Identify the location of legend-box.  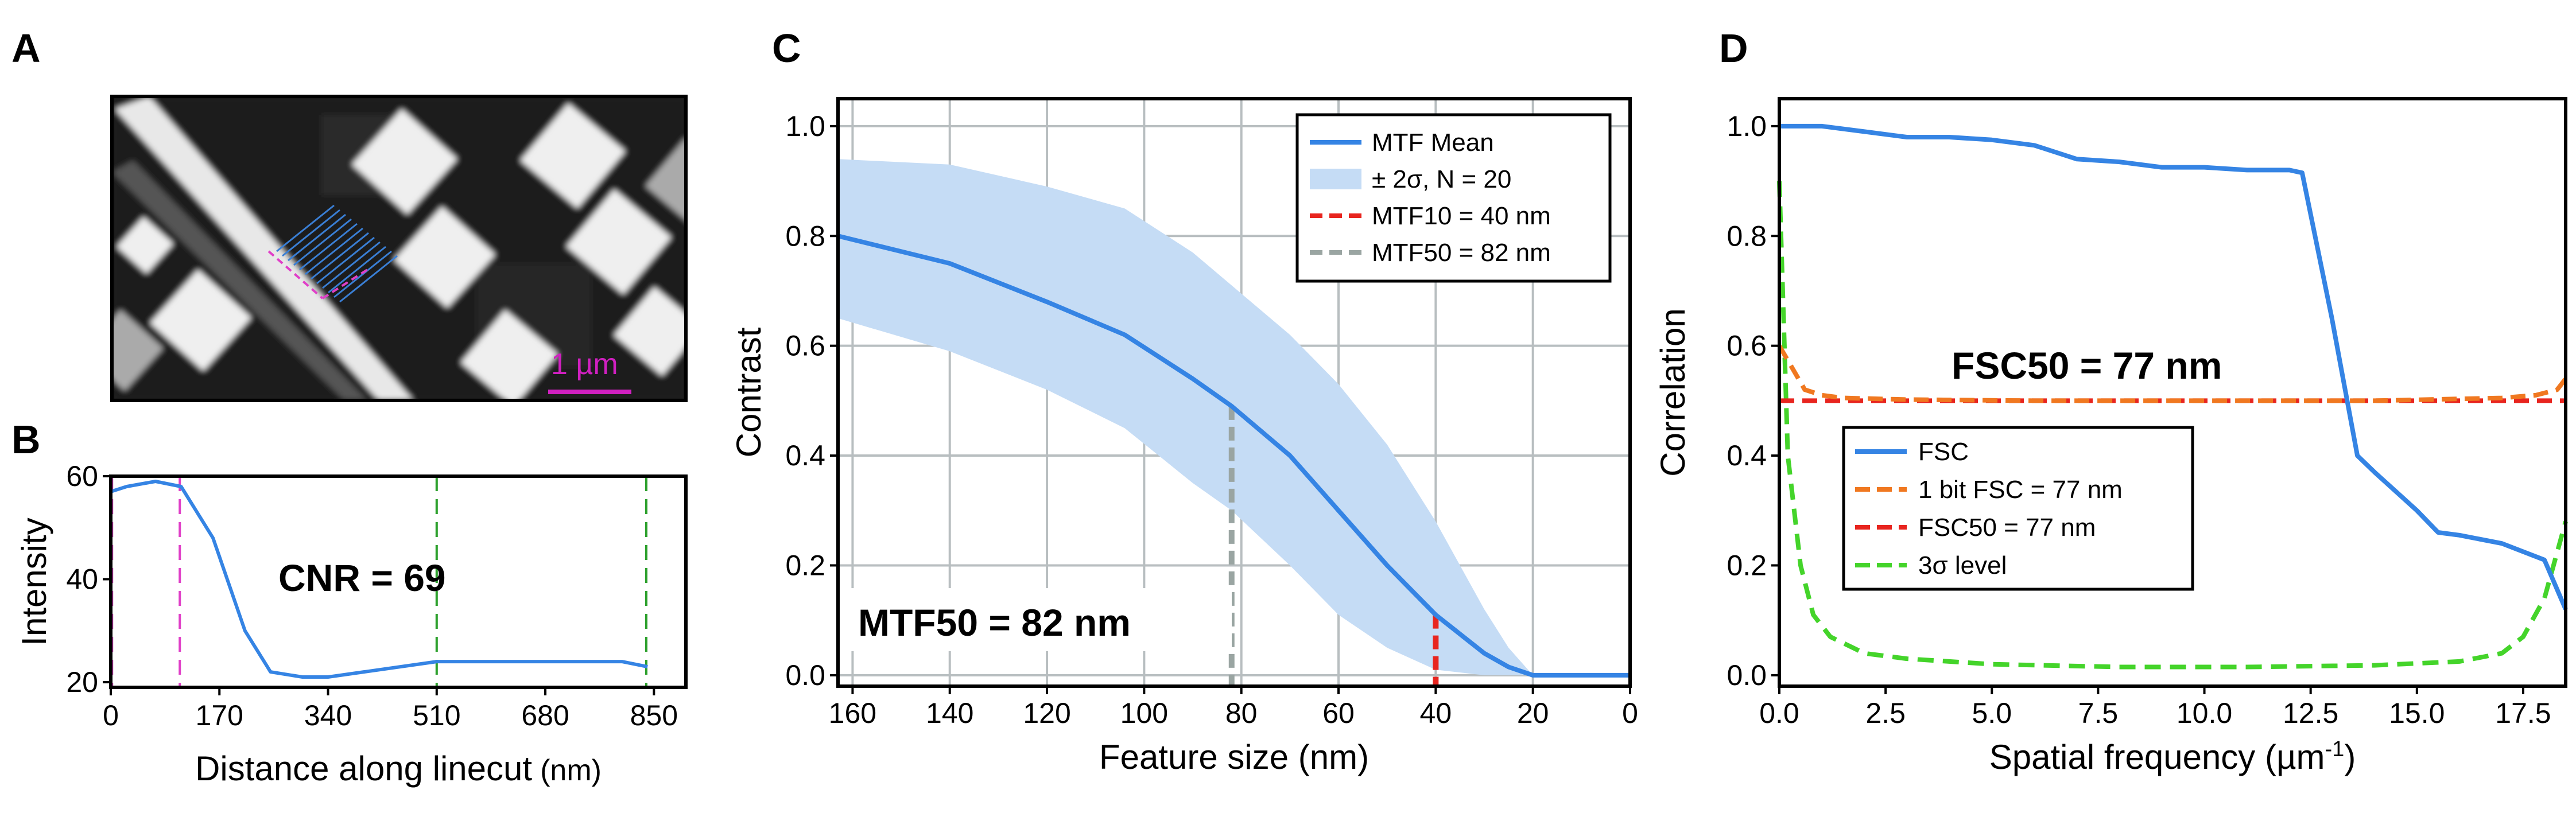
(2018, 508).